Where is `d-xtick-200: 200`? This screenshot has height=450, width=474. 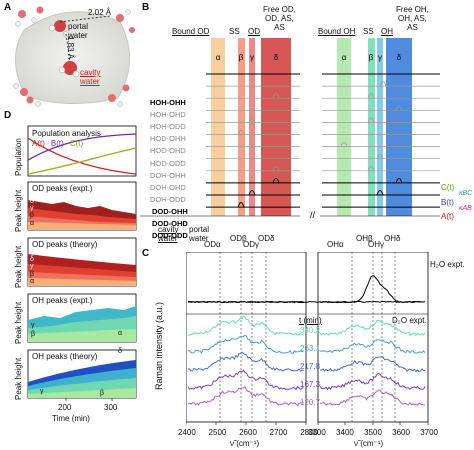 d-xtick-200: 200 is located at coordinates (65, 407).